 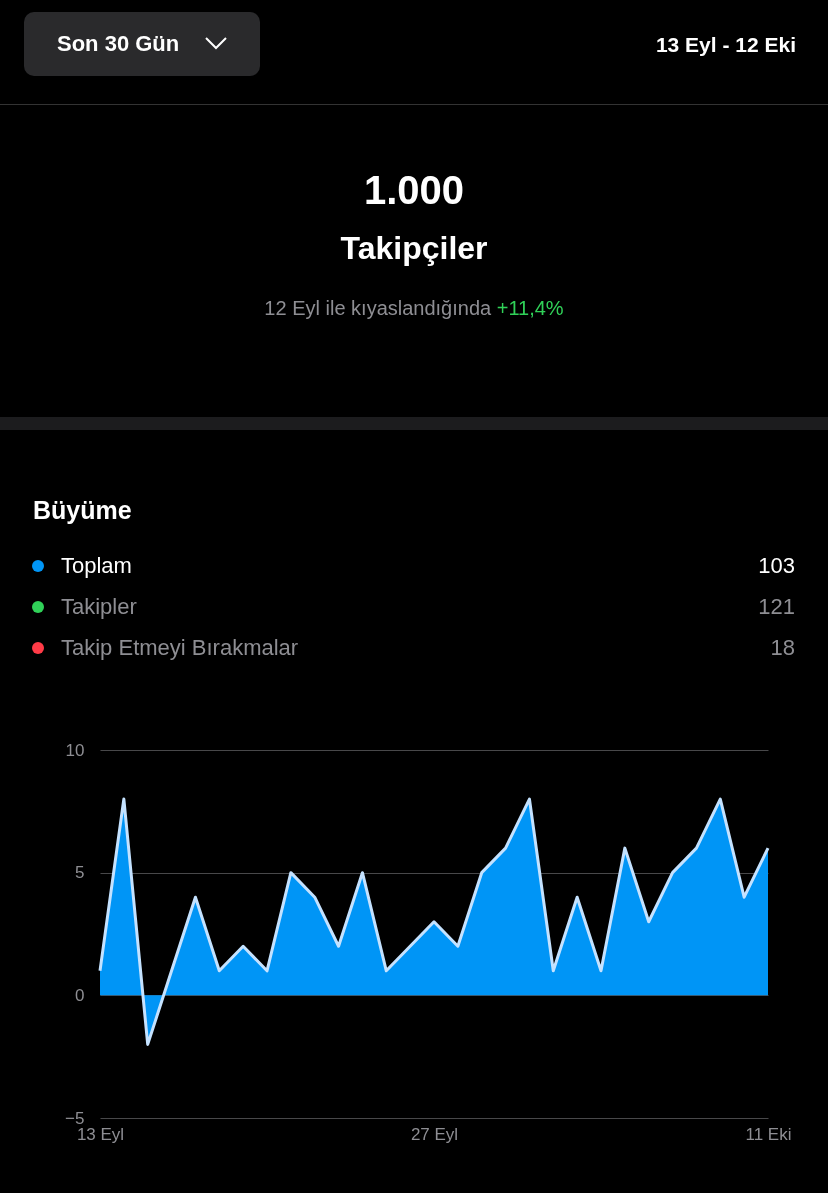 What do you see at coordinates (725, 45) in the screenshot?
I see `text: 13 Eyl - 12 Eki` at bounding box center [725, 45].